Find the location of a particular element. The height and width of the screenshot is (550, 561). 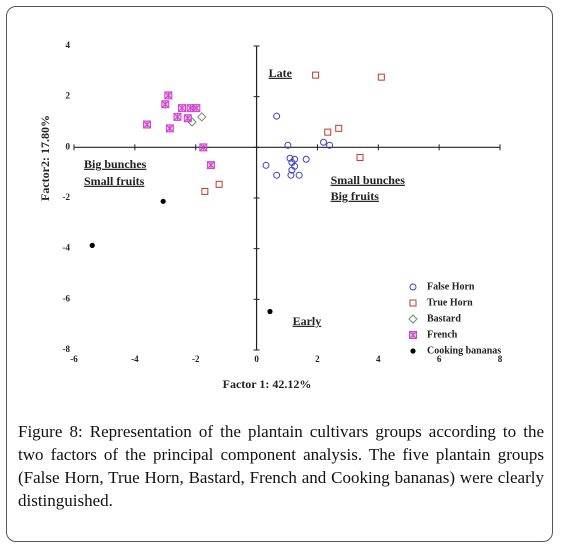

y-axis-title: Factor2: 17.80% is located at coordinates (45, 158).